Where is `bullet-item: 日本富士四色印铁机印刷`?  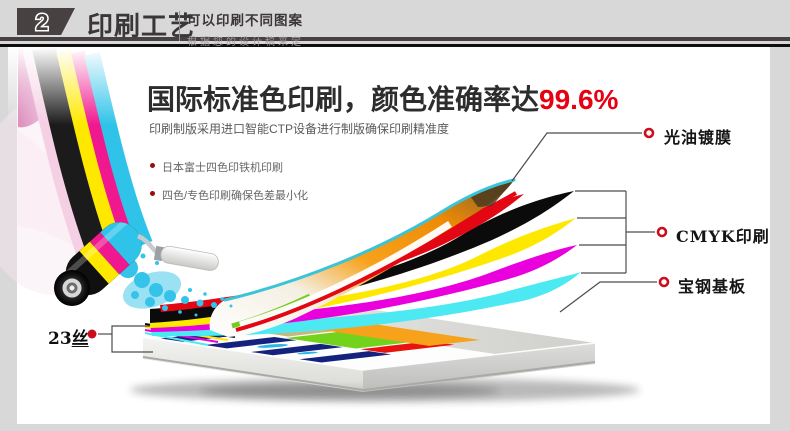
bullet-item: 日本富士四色印铁机印刷 is located at coordinates (229, 167).